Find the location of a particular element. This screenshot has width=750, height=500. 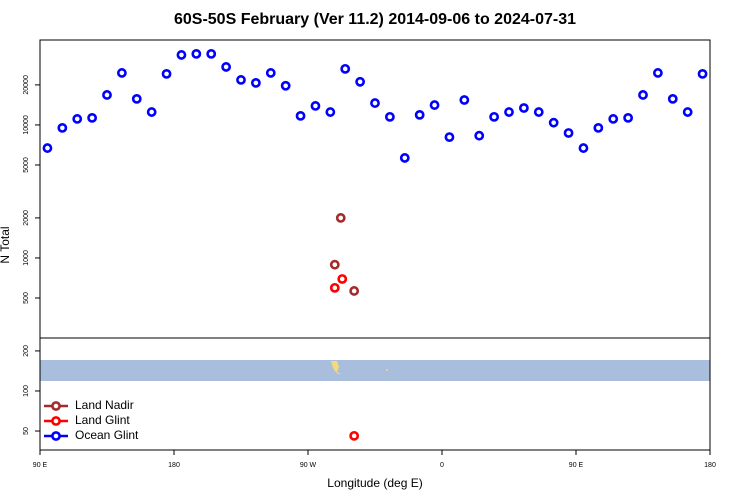

x-axis-label: Longitude (deg E) is located at coordinates (374, 483).